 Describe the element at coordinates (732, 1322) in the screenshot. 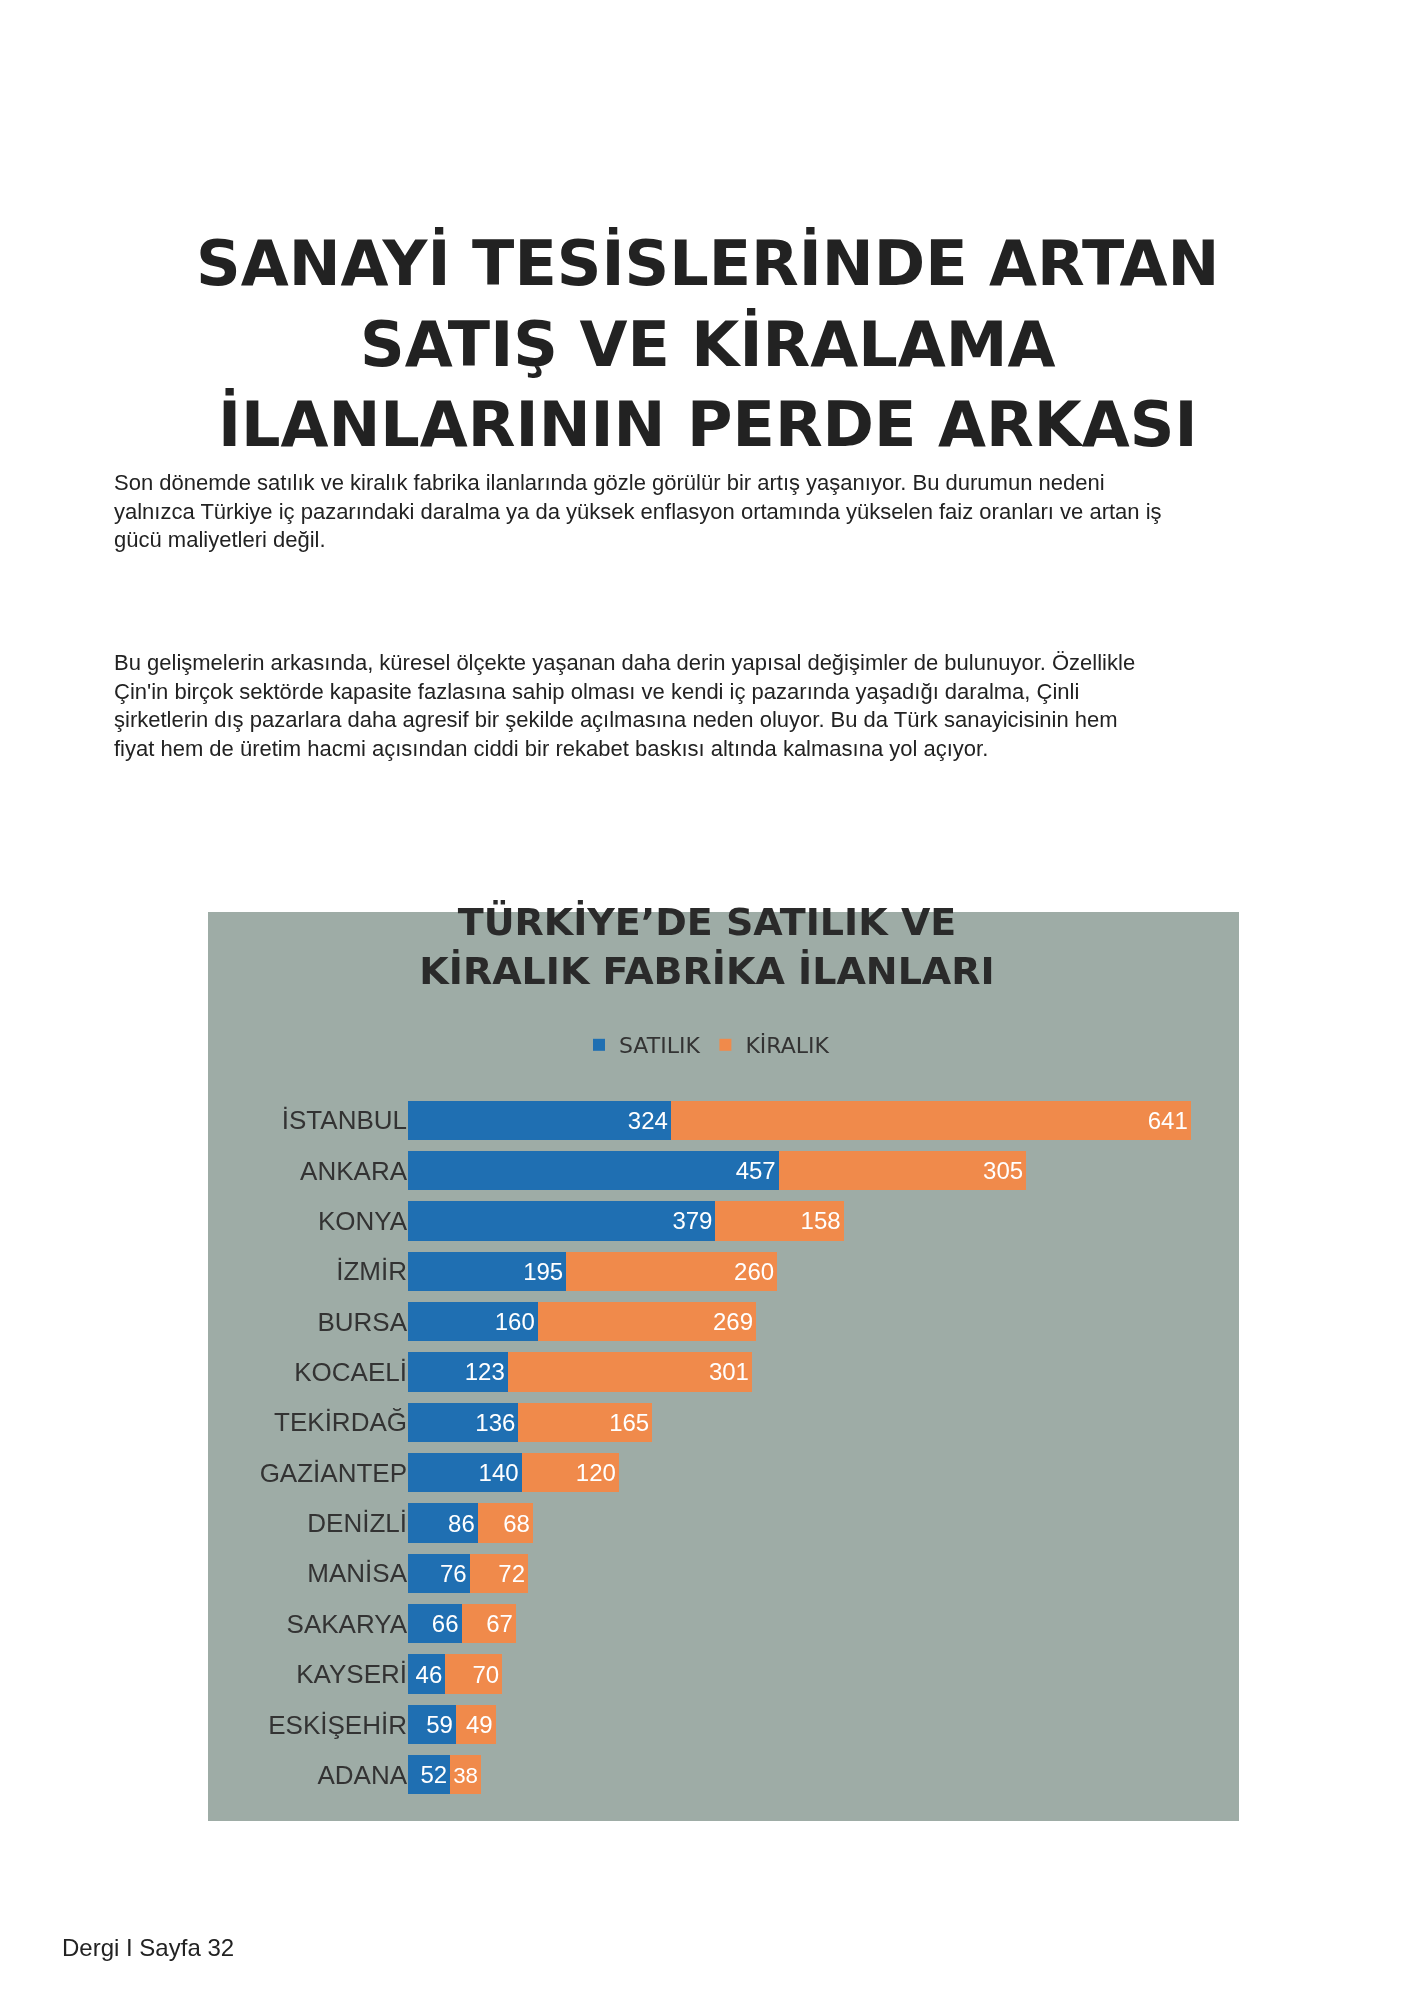

I see `data-label: 269` at that location.